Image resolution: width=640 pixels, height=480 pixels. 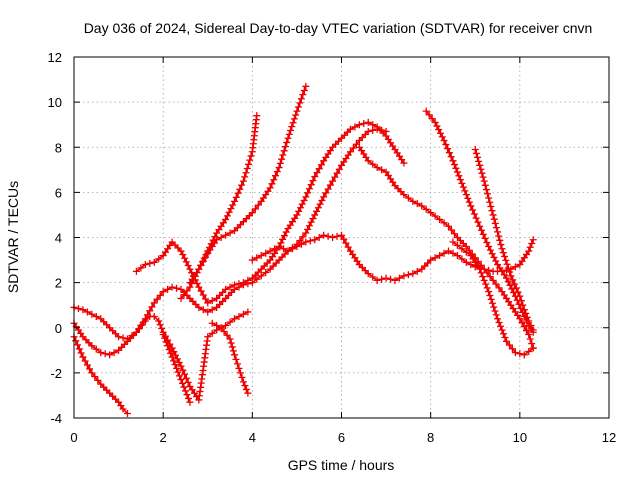 I want to click on y-tick-label: 0, so click(x=58, y=328).